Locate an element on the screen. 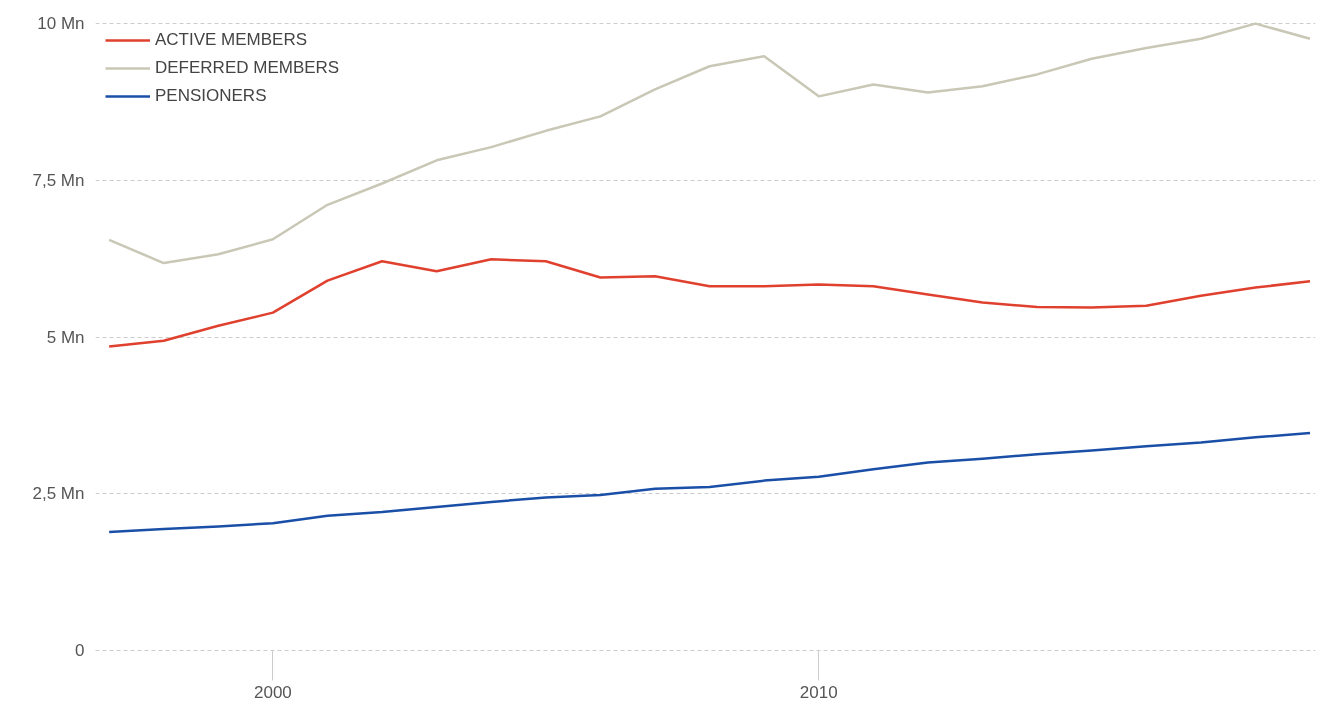  y-tick-label: 10 Mn is located at coordinates (61, 24).